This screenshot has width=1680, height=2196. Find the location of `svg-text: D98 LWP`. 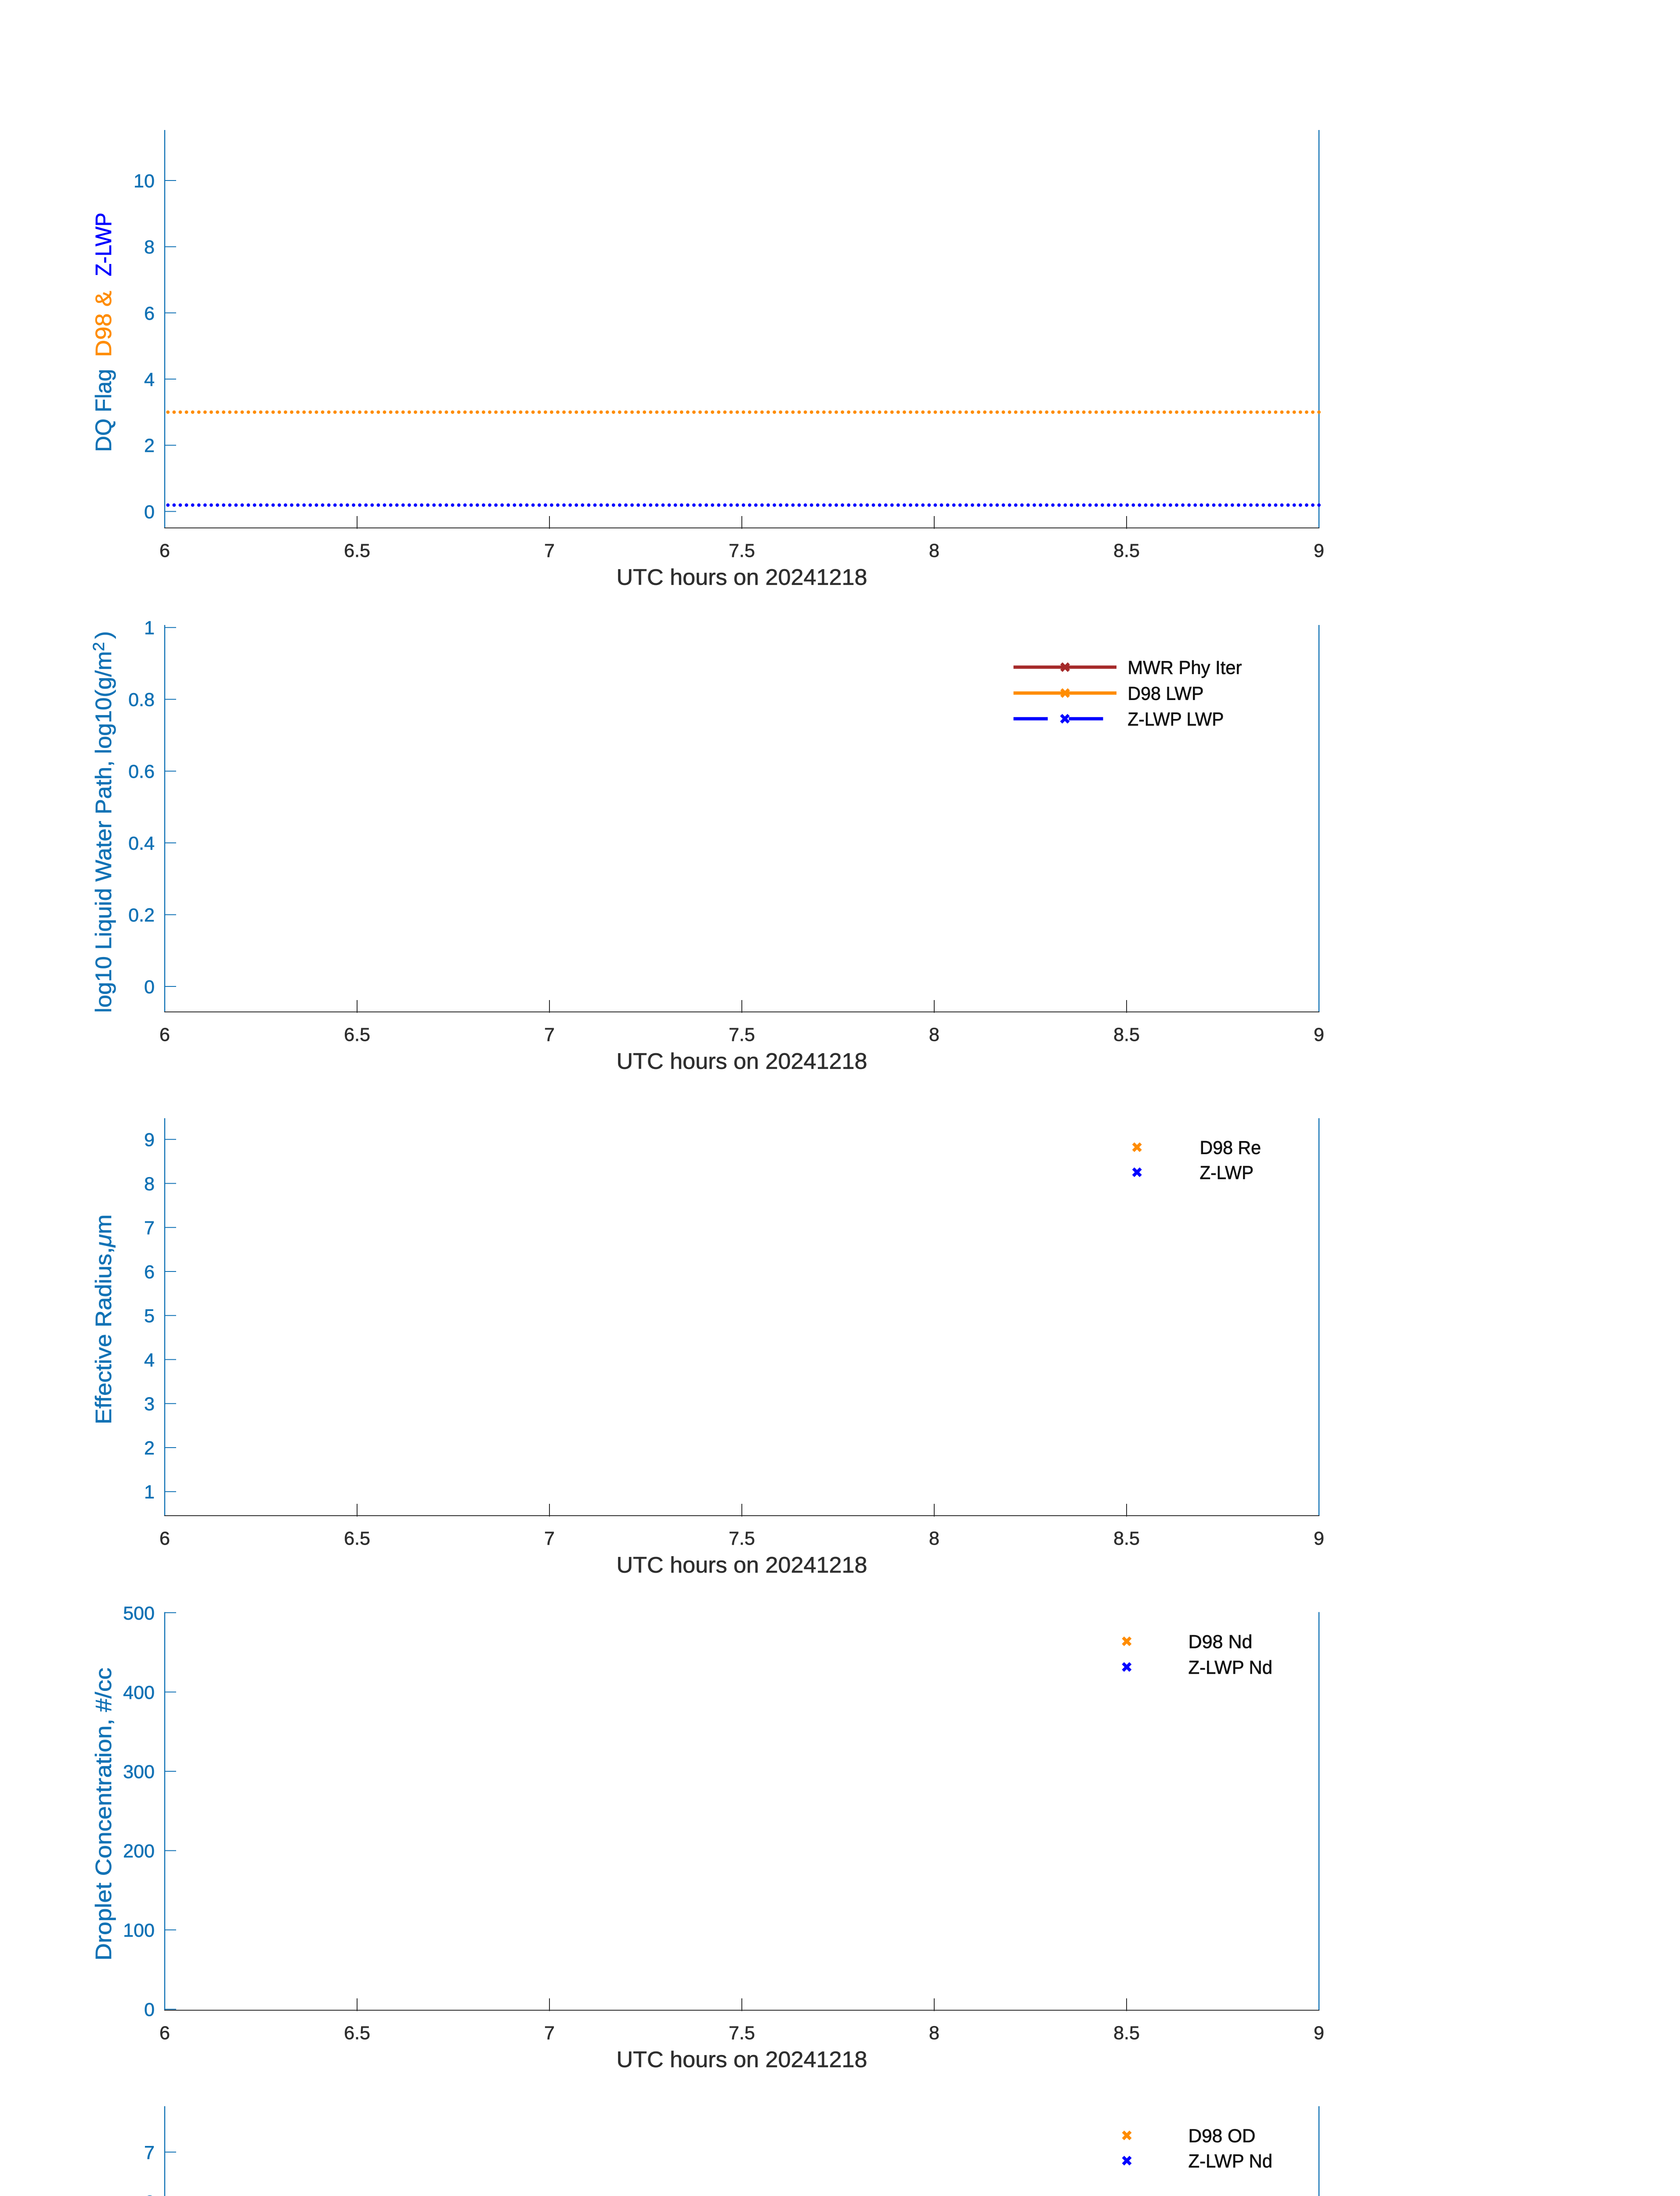

svg-text: D98 LWP is located at coordinates (1165, 693).